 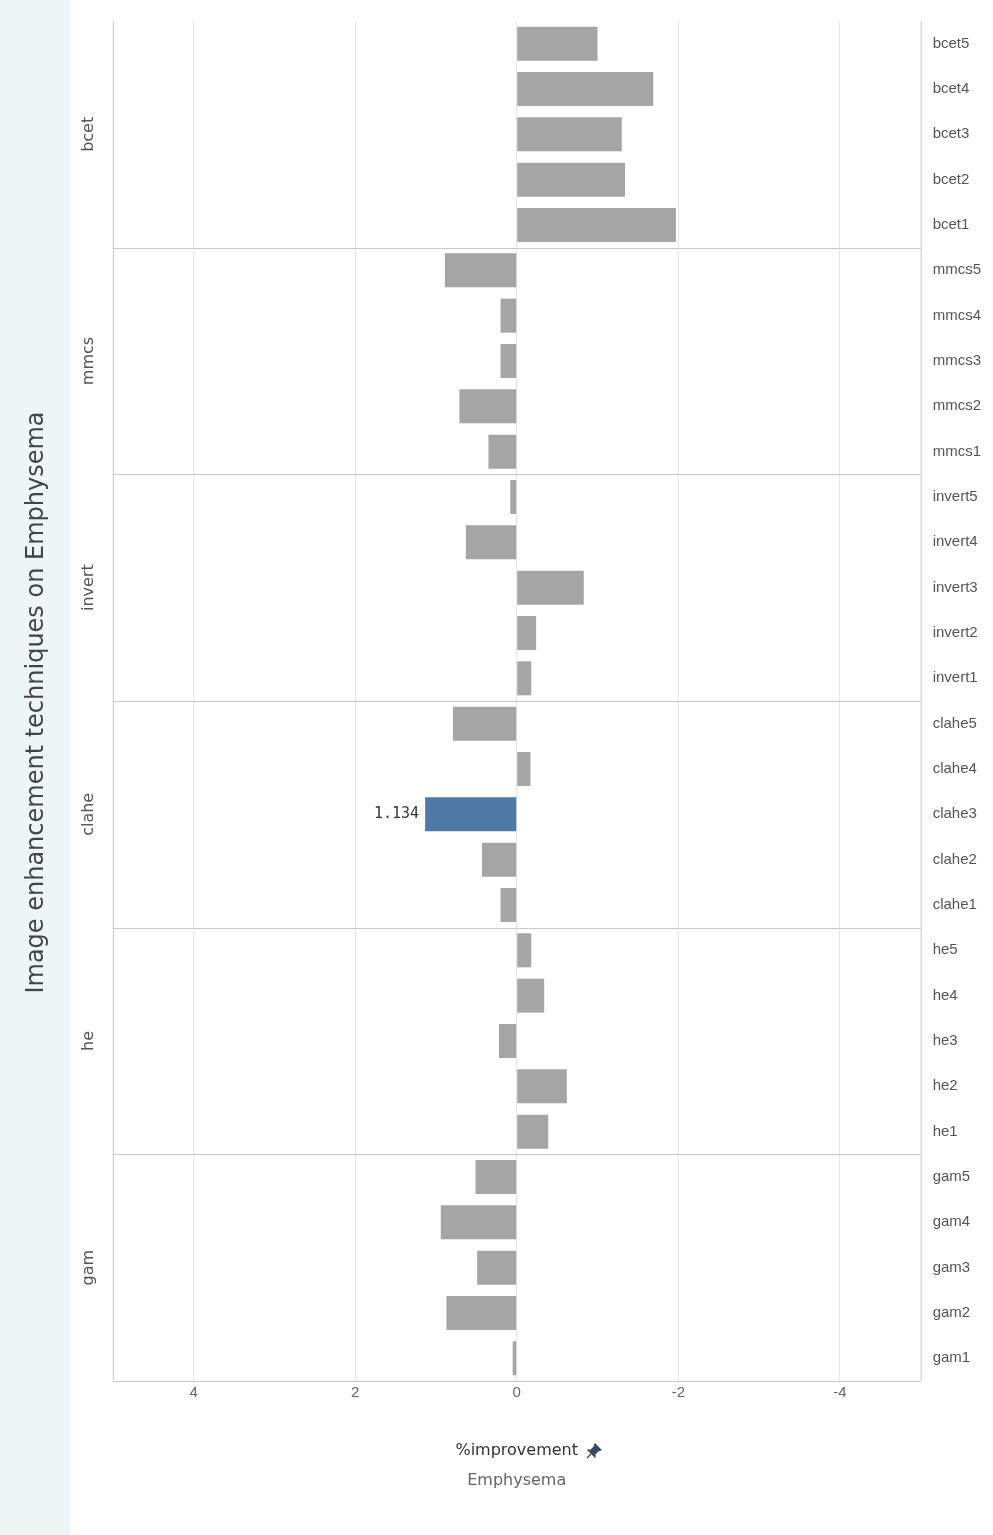 What do you see at coordinates (945, 994) in the screenshot?
I see `y-tick-label: he4` at bounding box center [945, 994].